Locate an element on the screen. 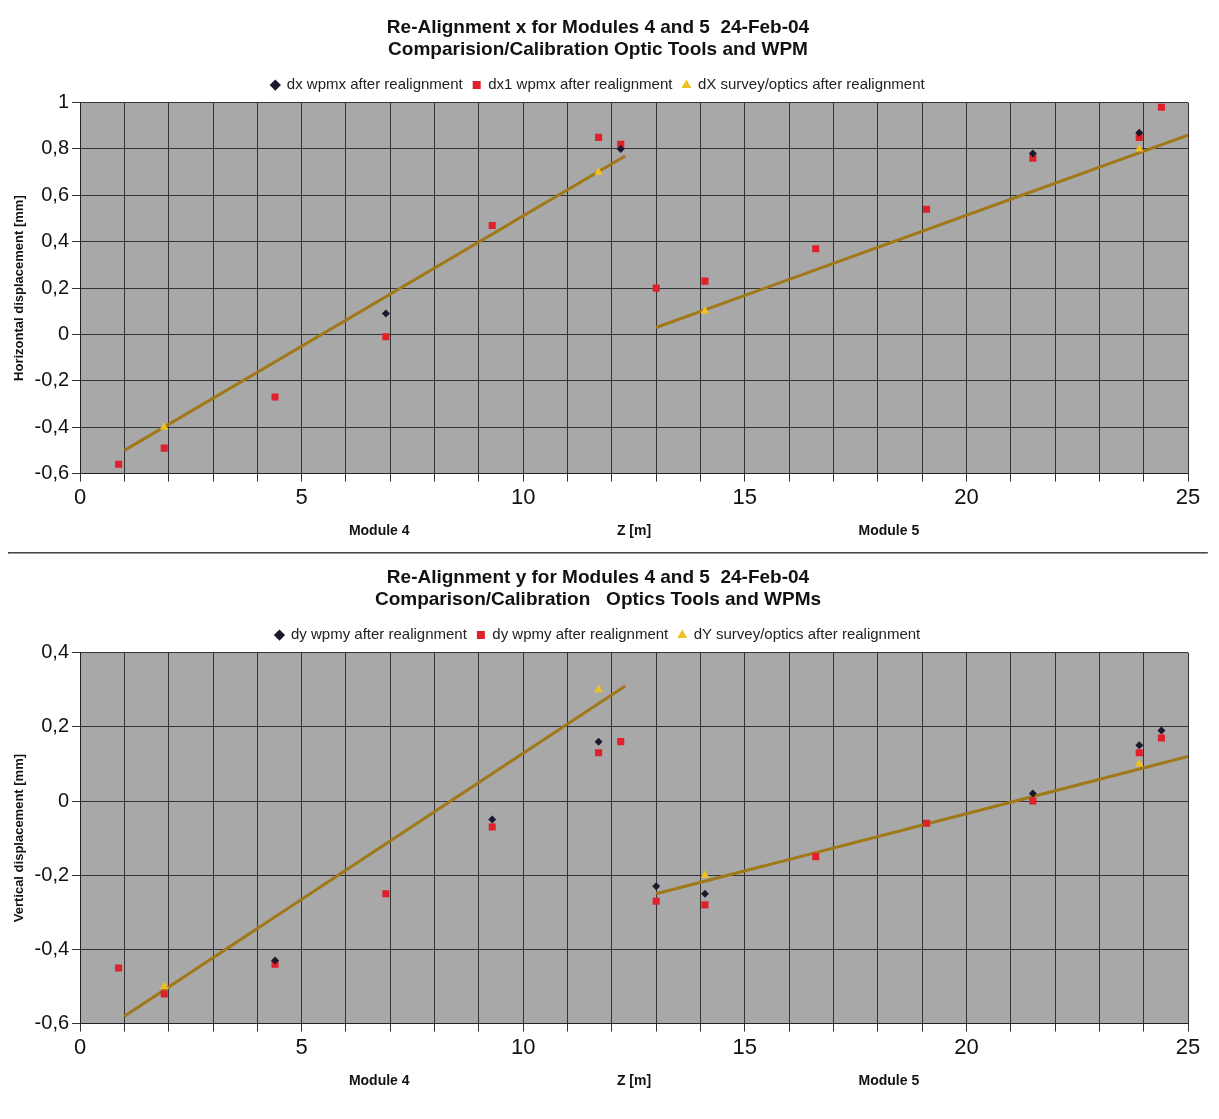 This screenshot has height=1119, width=1219. chart-title: Re-Alignment x for Modules 4 and 5 24-Feb-04 is located at coordinates (598, 26).